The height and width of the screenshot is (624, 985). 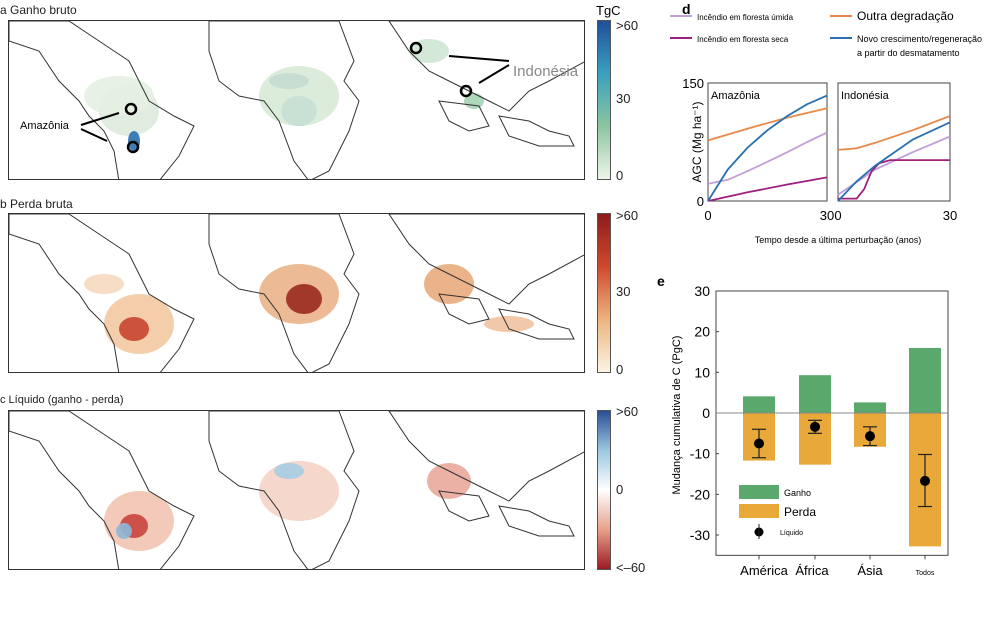 What do you see at coordinates (604, 100) in the screenshot?
I see `colorbar-gain` at bounding box center [604, 100].